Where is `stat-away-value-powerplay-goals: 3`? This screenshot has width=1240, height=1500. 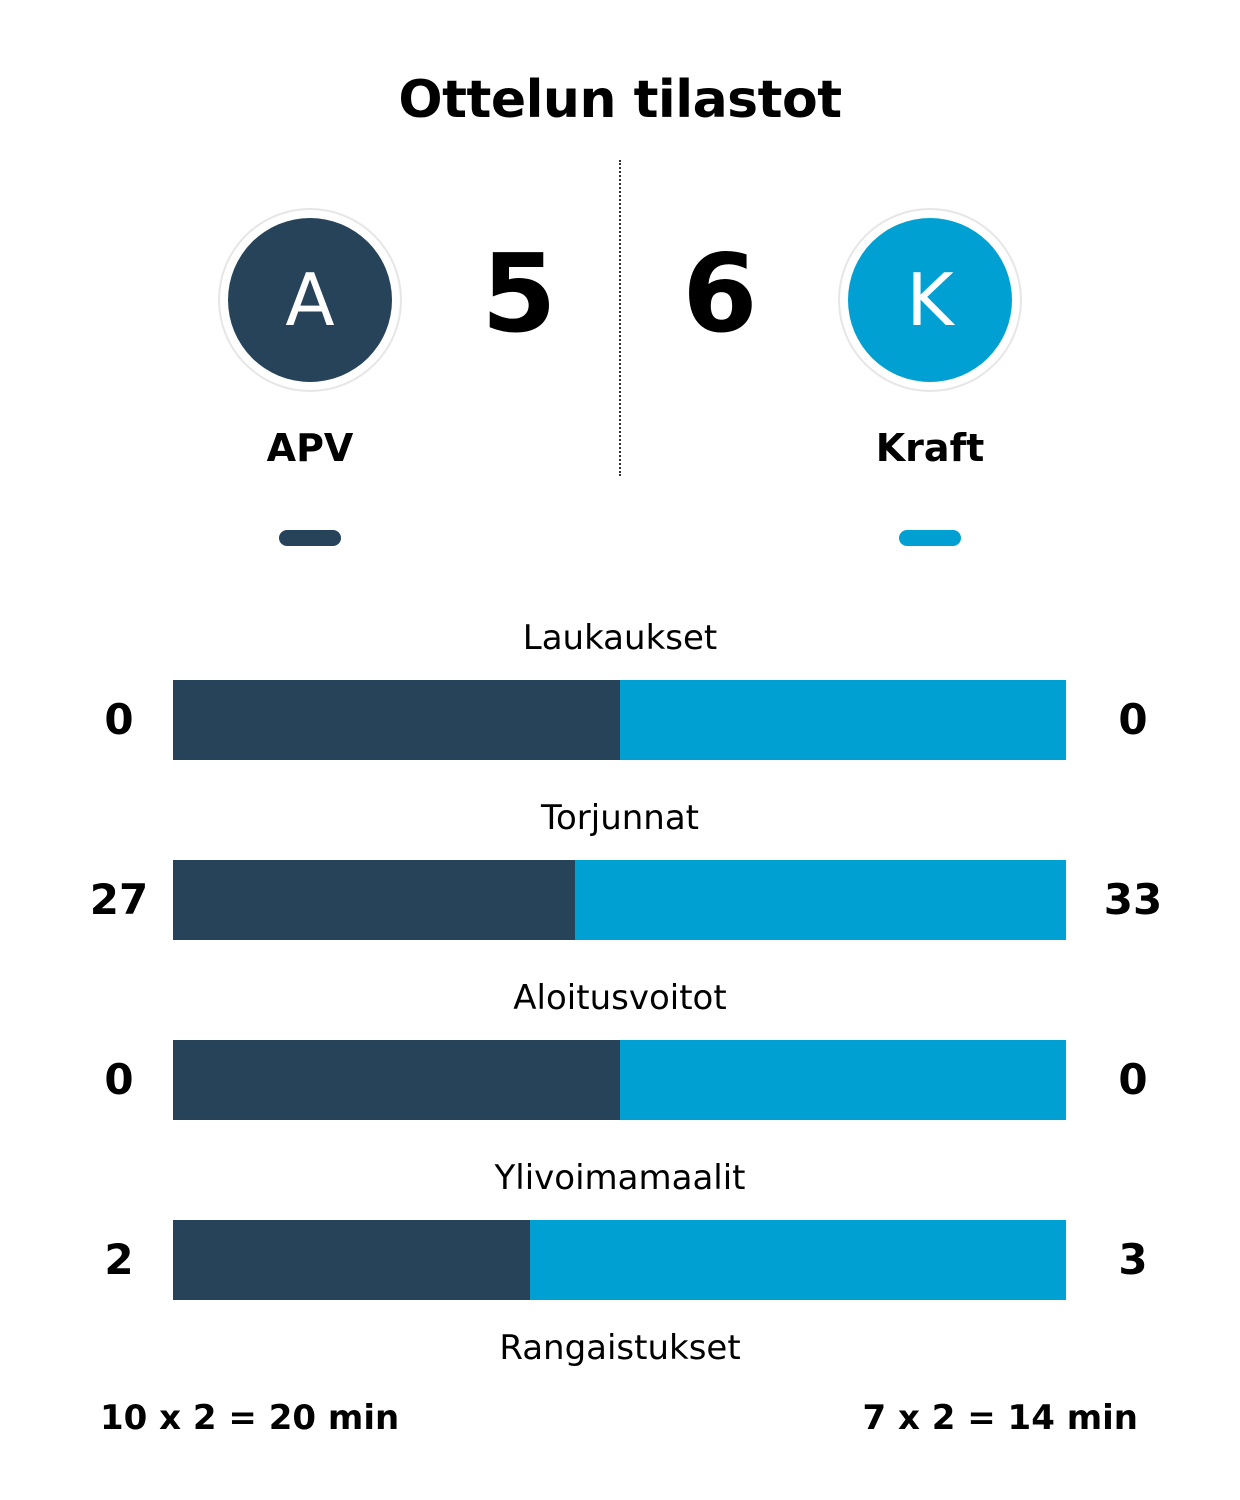 stat-away-value-powerplay-goals: 3 is located at coordinates (1133, 1259).